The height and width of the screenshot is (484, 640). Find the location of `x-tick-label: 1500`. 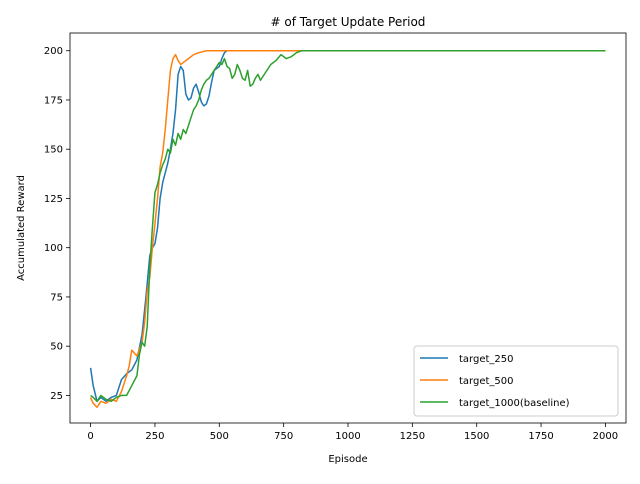

x-tick-label: 1500 is located at coordinates (476, 436).